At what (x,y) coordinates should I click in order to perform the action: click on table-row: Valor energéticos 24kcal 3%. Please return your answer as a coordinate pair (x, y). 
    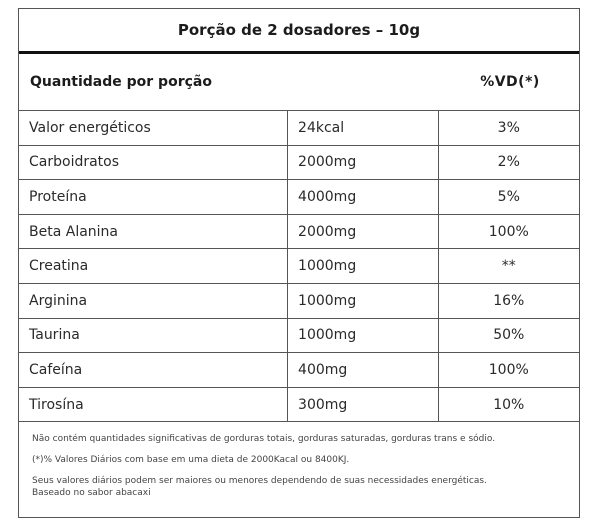
    Looking at the image, I should click on (299, 128).